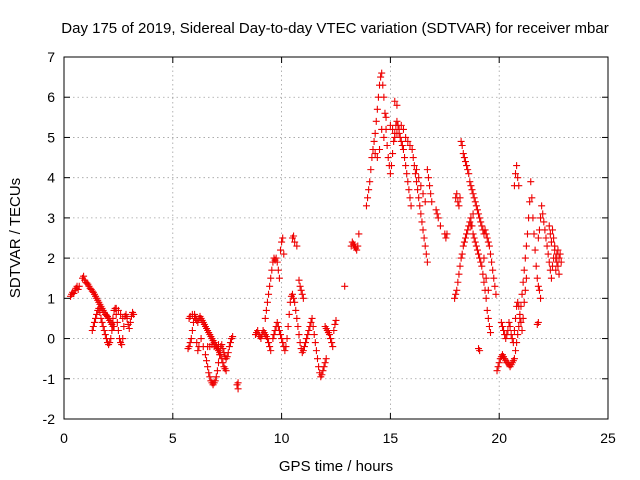  What do you see at coordinates (391, 438) in the screenshot?
I see `x-tick-label: 15` at bounding box center [391, 438].